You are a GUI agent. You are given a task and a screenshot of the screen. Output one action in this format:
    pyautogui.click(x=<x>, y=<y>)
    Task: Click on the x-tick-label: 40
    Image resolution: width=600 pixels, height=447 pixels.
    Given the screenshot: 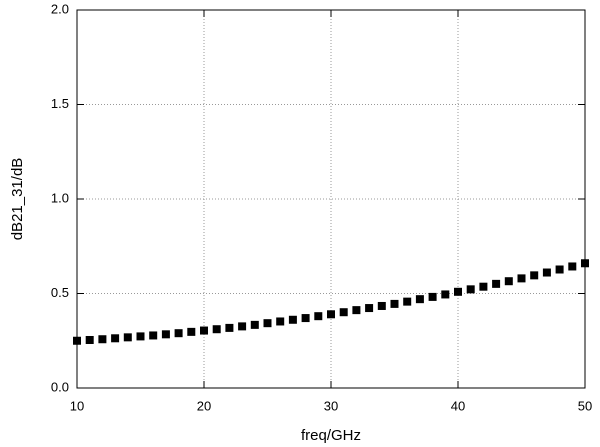 What is the action you would take?
    pyautogui.click(x=458, y=405)
    